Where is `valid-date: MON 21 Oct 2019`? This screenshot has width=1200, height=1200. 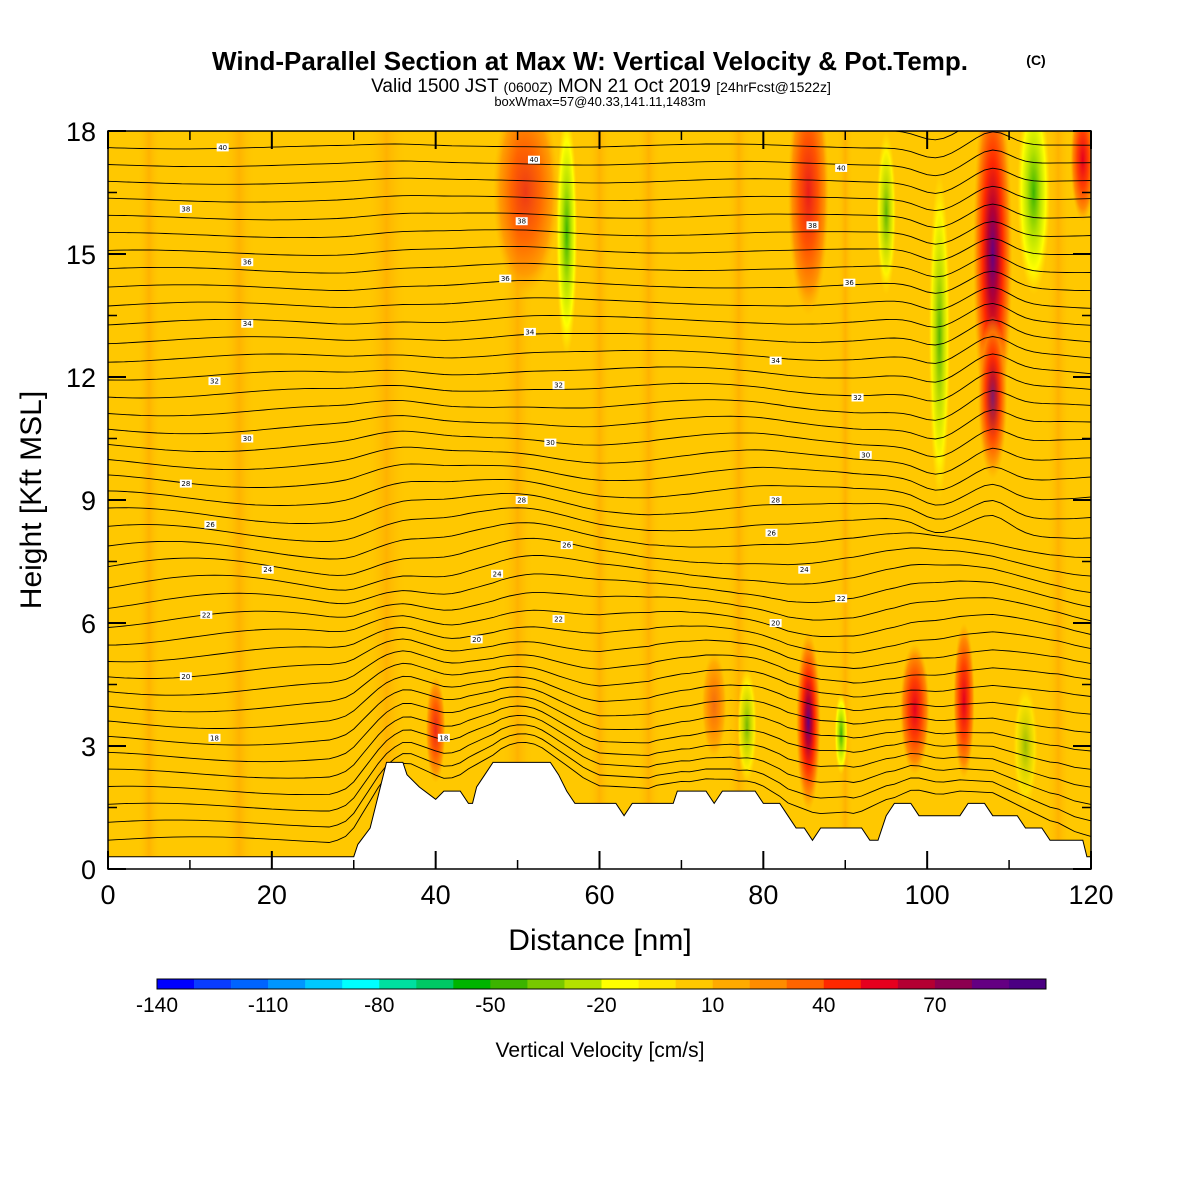 valid-date: MON 21 Oct 2019 is located at coordinates (634, 86).